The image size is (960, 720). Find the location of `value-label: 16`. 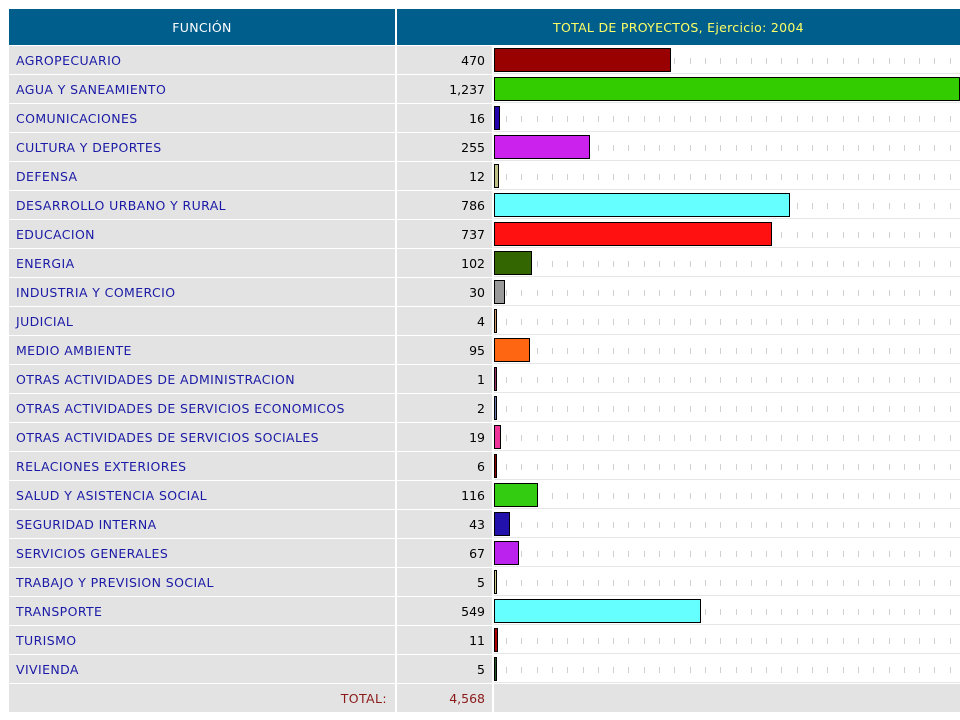

value-label: 16 is located at coordinates (444, 118).